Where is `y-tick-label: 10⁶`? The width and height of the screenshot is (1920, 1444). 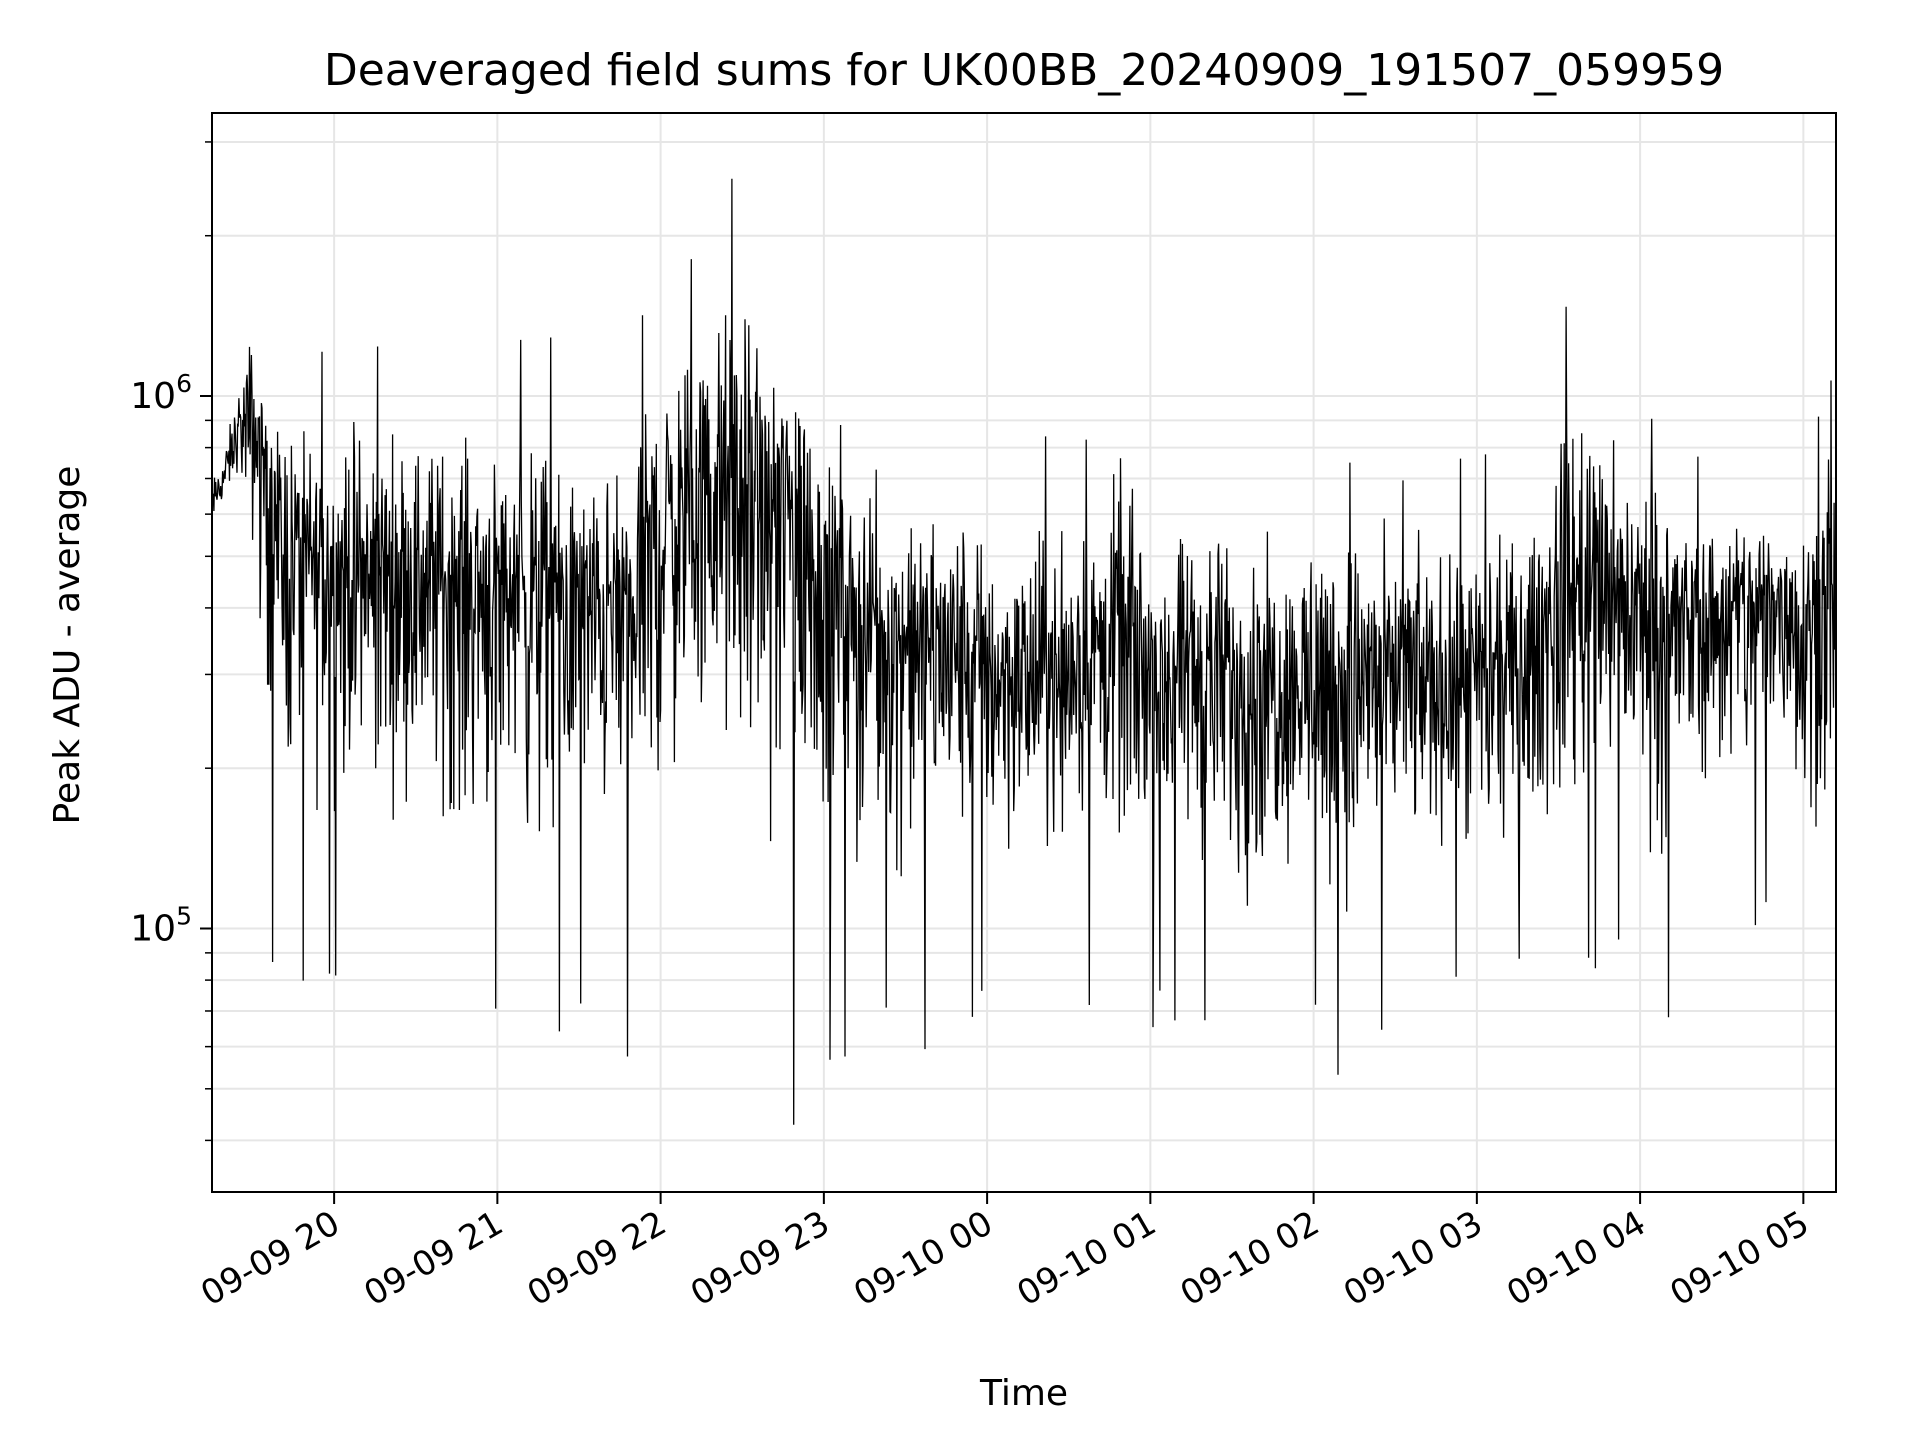 y-tick-label: 10⁶ is located at coordinates (161, 393).